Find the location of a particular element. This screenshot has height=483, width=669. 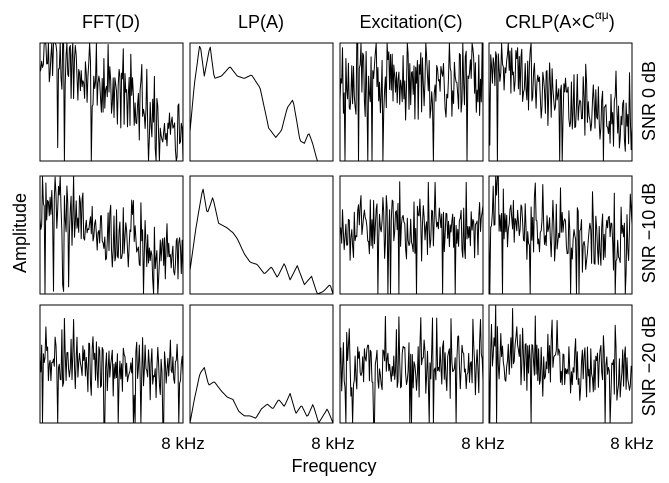

column-title-crlp-superscript: αμ is located at coordinates (602, 15).